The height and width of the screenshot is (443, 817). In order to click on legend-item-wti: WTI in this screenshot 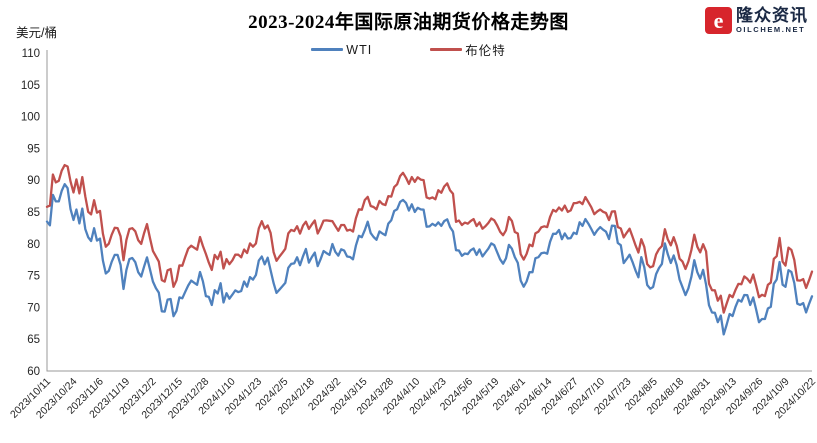, I will do `click(341, 50)`.